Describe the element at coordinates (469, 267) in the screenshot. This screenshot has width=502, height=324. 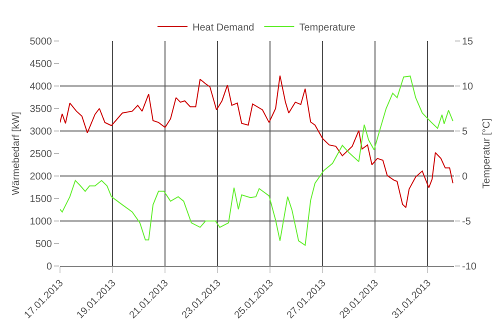
I see `y2-tick-label: -10` at that location.